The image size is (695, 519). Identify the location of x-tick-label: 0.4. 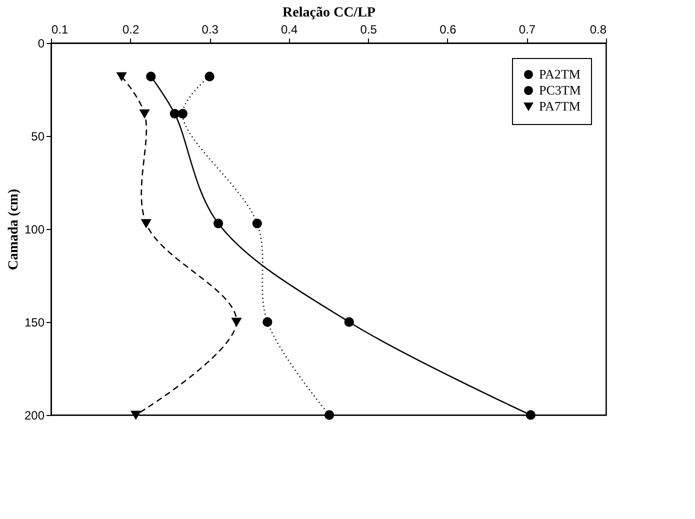
(289, 29).